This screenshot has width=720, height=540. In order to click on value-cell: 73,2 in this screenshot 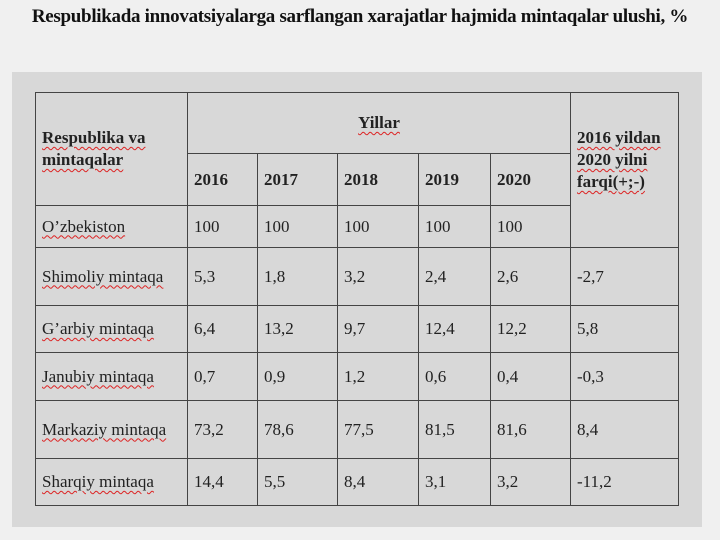, I will do `click(222, 429)`.